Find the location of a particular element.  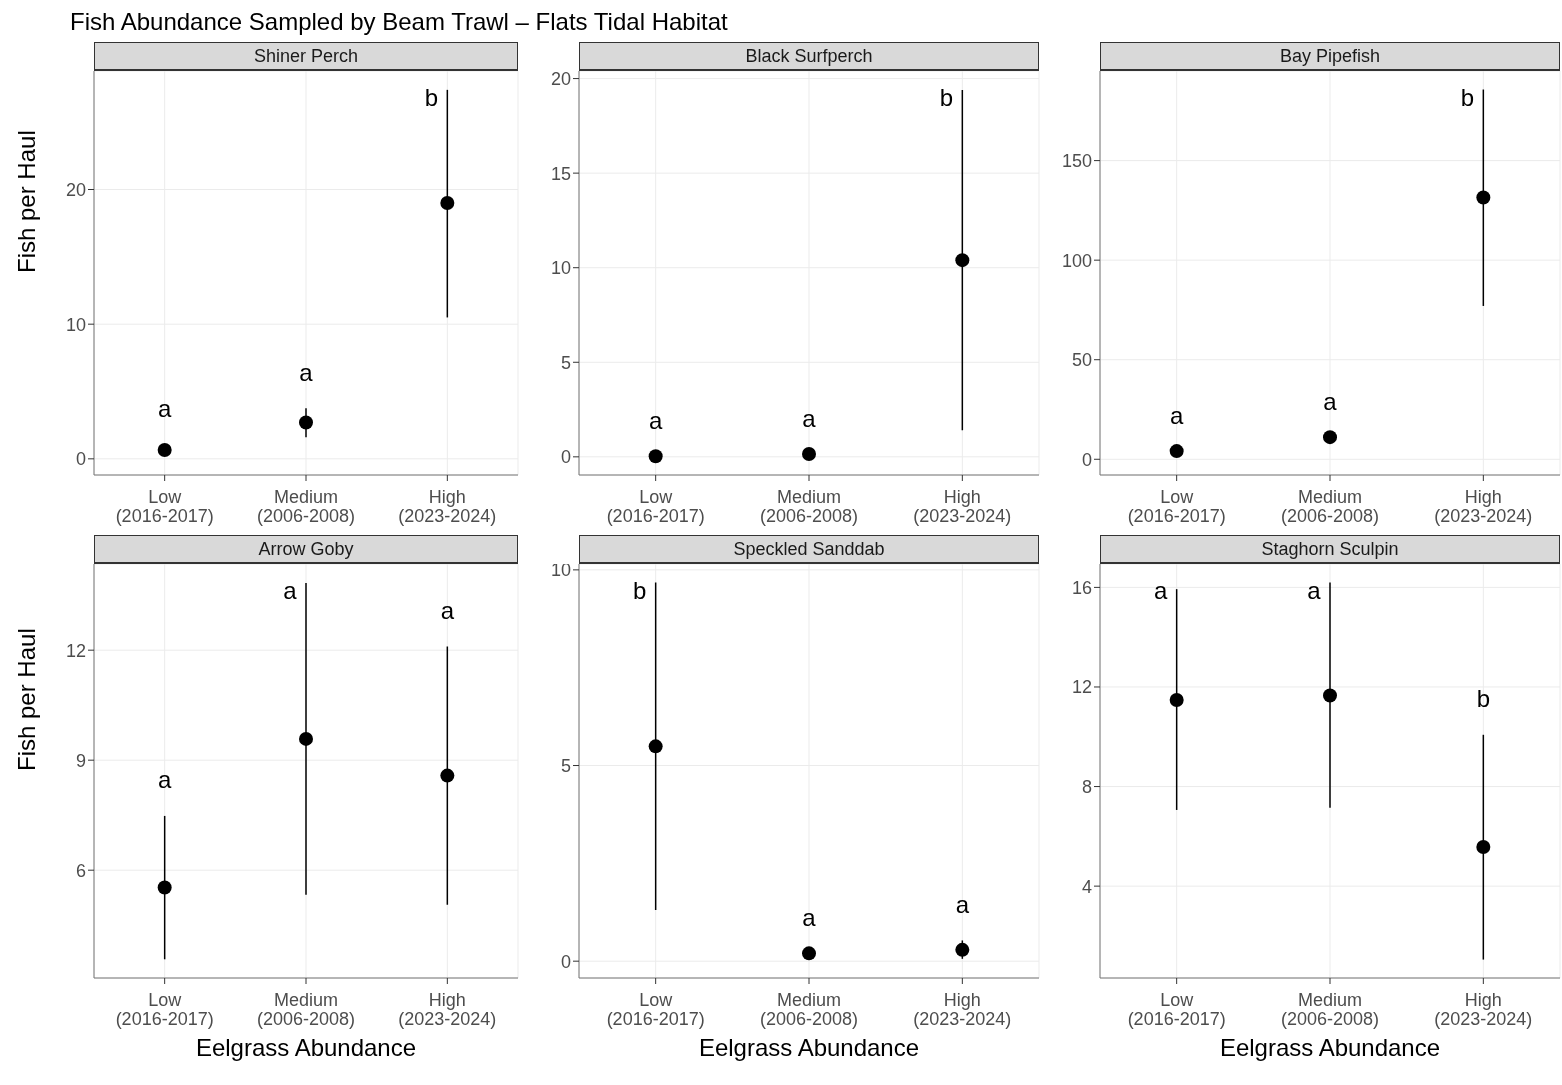

y-tick-label: 100 is located at coordinates (1076, 260).